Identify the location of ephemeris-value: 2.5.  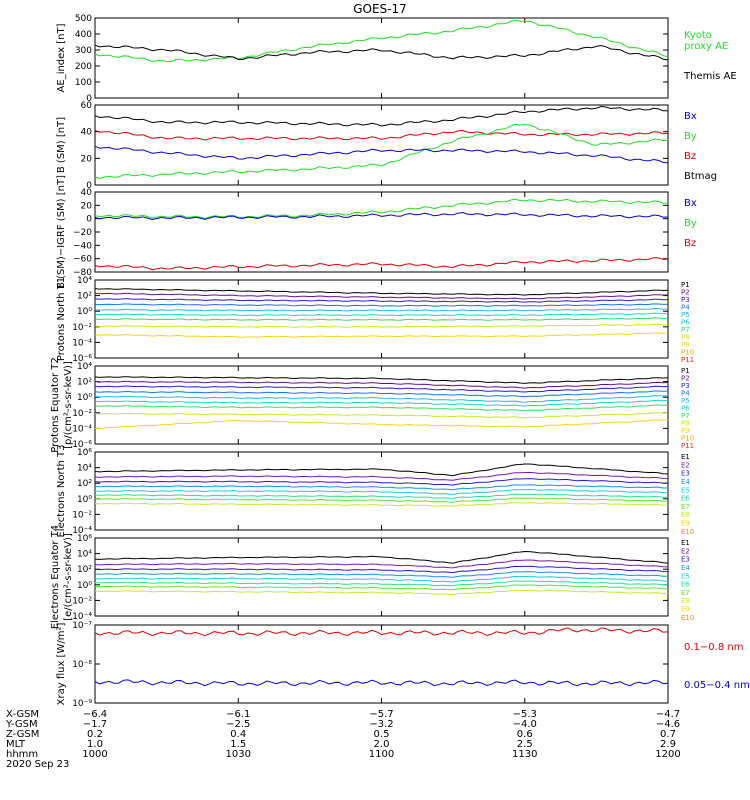
(525, 744).